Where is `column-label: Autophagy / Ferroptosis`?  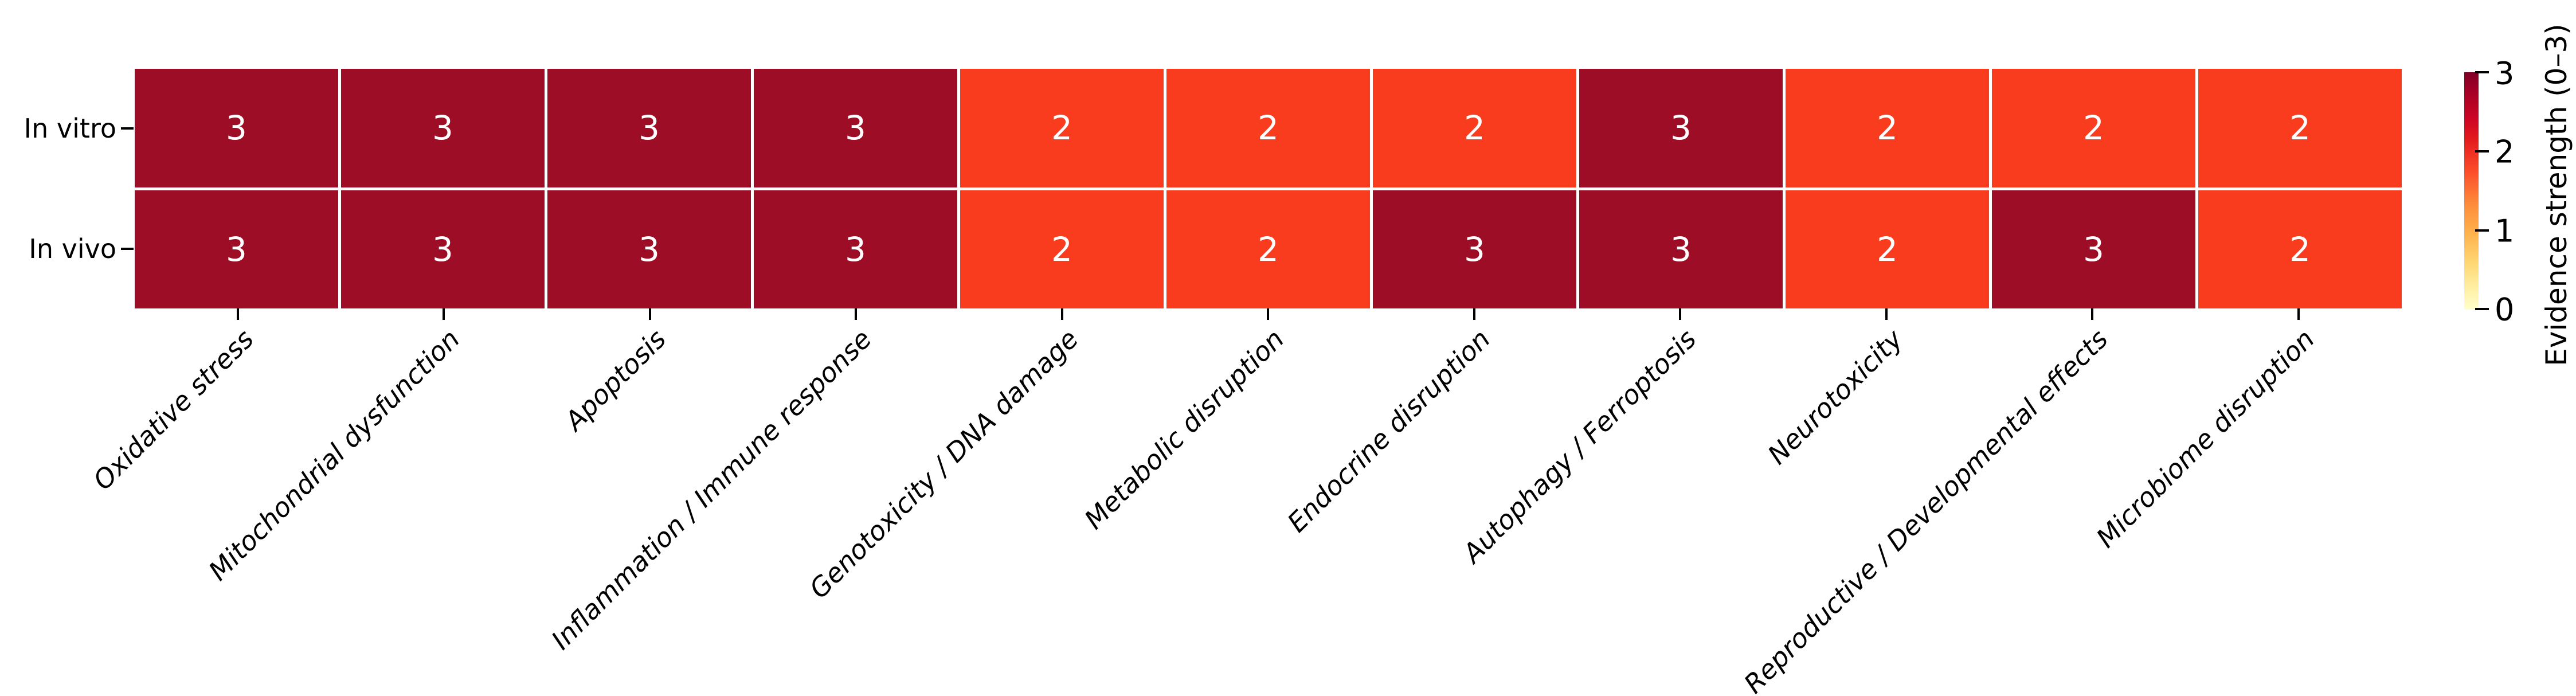 column-label: Autophagy / Ferroptosis is located at coordinates (1579, 446).